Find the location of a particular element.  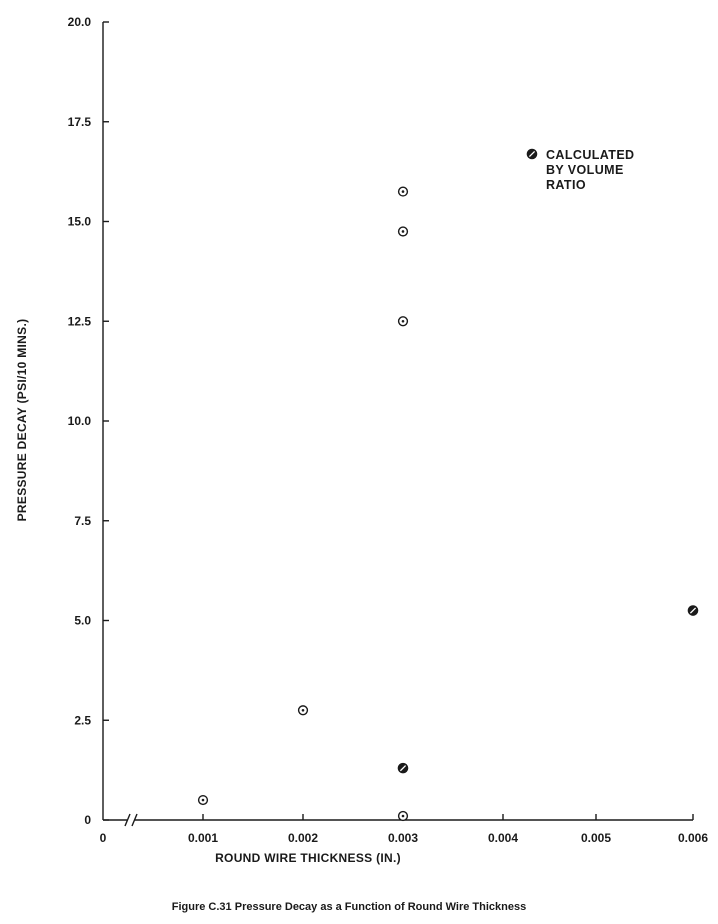

y-tick-label: 5.0 is located at coordinates (82, 621).